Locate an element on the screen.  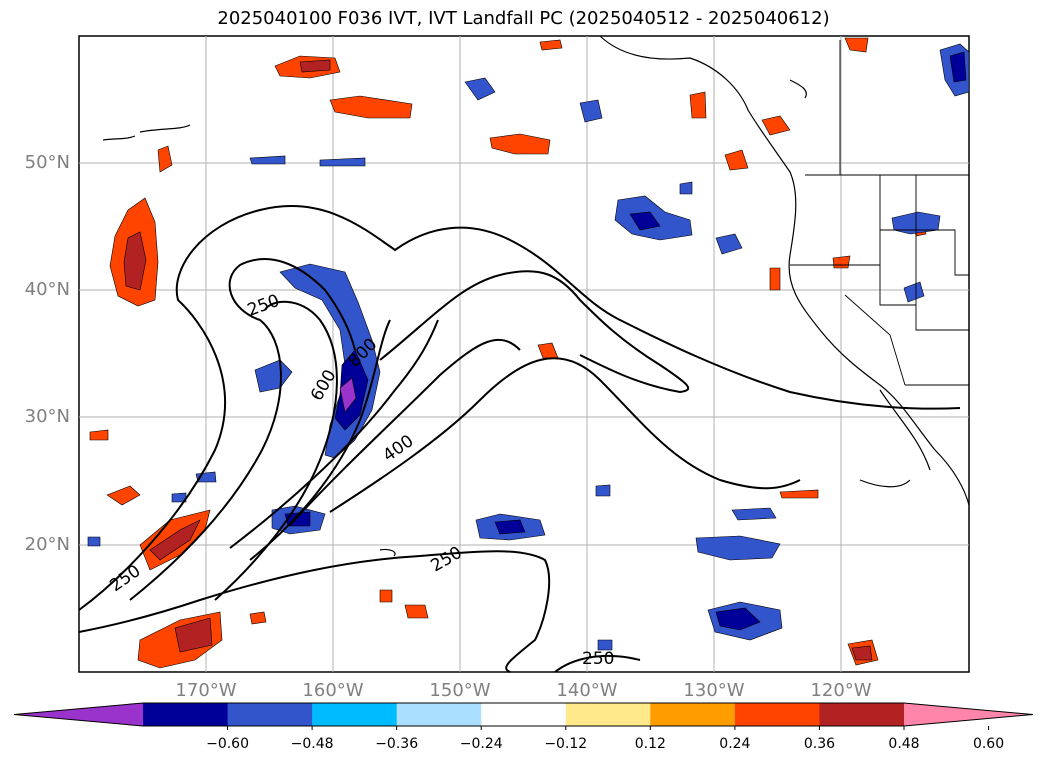
colorbar-over-extension is located at coordinates (968, 714).